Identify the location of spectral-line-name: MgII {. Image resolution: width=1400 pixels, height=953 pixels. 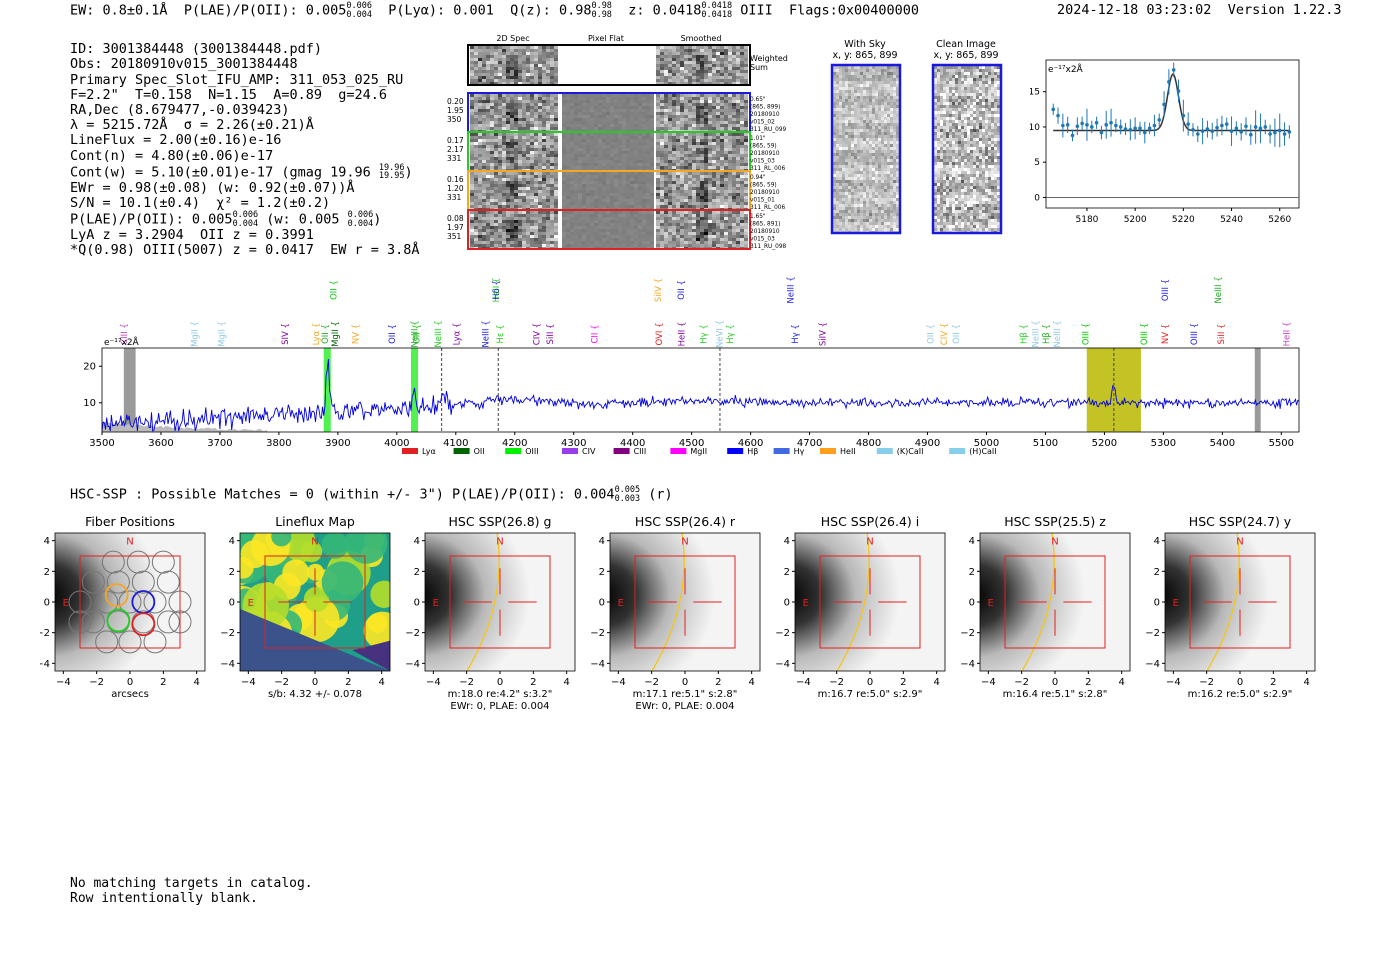
(336, 334).